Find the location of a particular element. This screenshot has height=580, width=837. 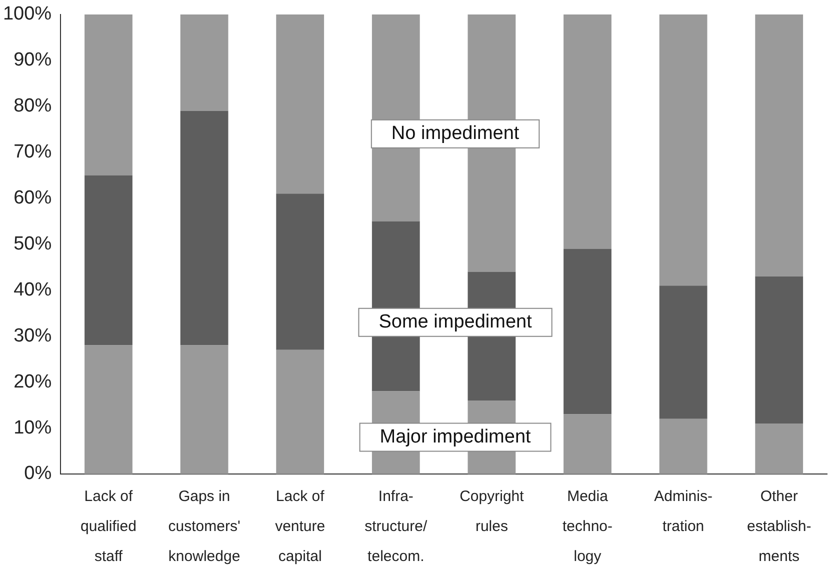

x-tick-label: Lack of qualified staff is located at coordinates (108, 527).